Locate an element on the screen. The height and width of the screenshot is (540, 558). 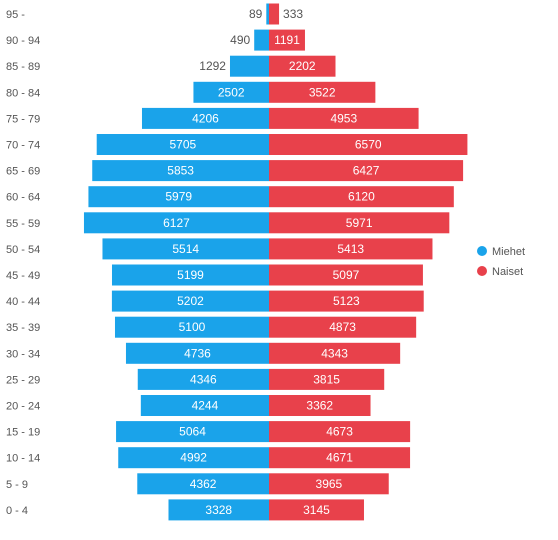
age-label-90-94: 90 - 94 is located at coordinates (23, 41).